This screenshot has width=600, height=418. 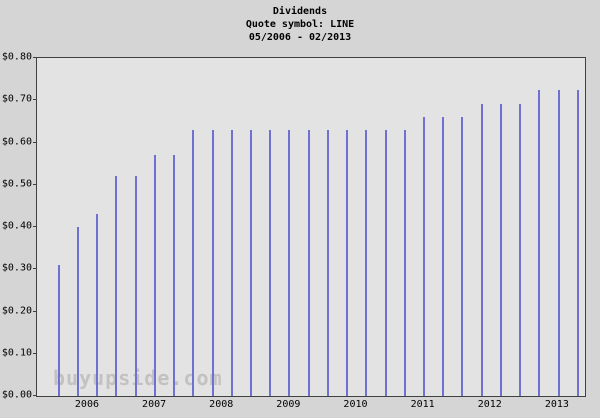 What do you see at coordinates (16, 353) in the screenshot?
I see `y-tick-label: $0.10` at bounding box center [16, 353].